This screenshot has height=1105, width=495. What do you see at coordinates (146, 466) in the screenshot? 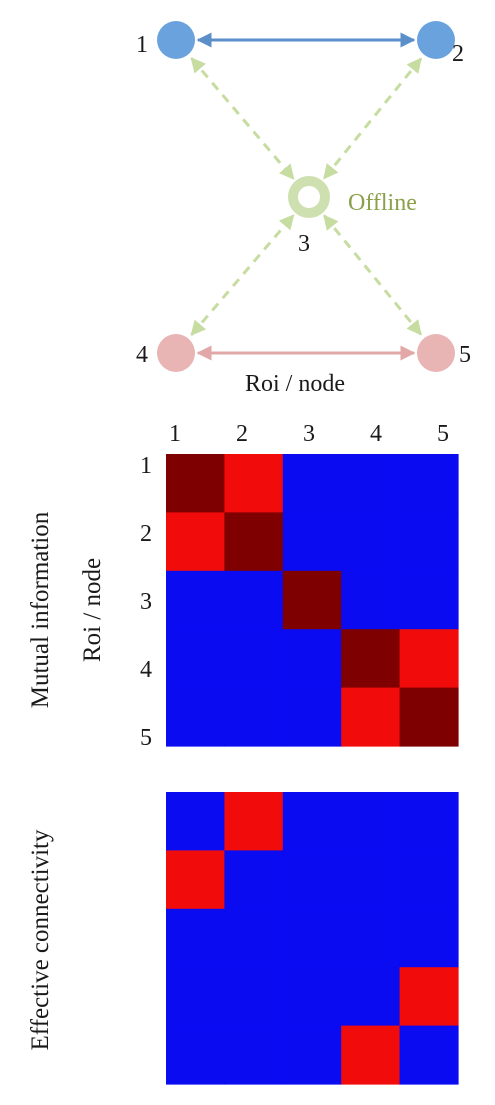
I see `row-label-1: 1` at bounding box center [146, 466].